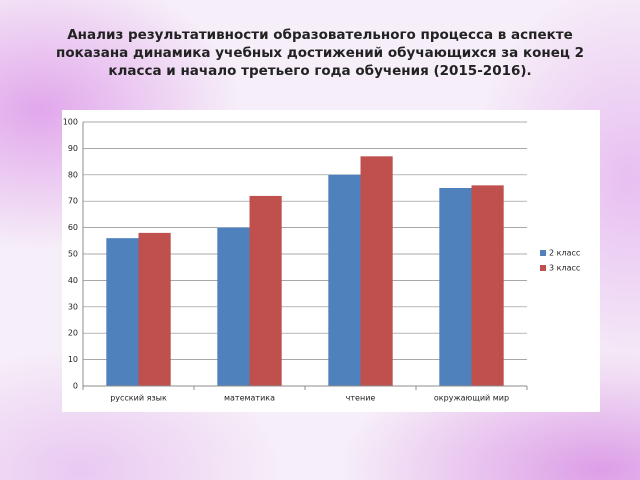  I want to click on y-tick-label: 80, so click(73, 174).